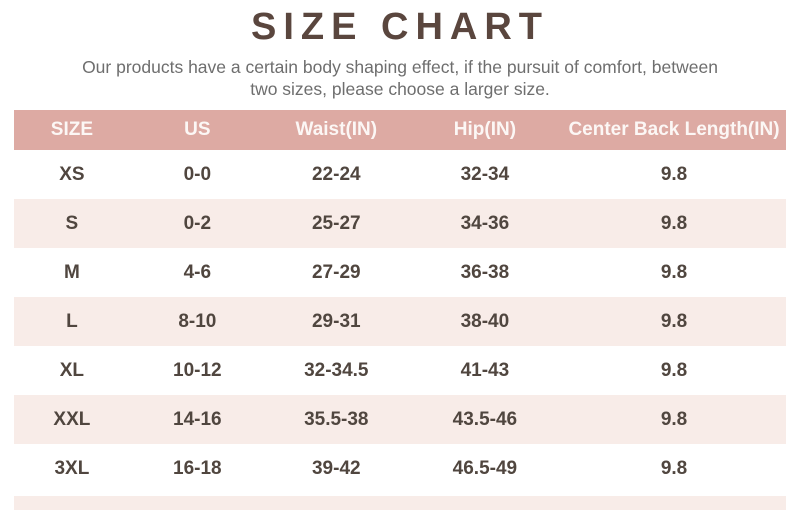  I want to click on cell-us: 4-6, so click(197, 272).